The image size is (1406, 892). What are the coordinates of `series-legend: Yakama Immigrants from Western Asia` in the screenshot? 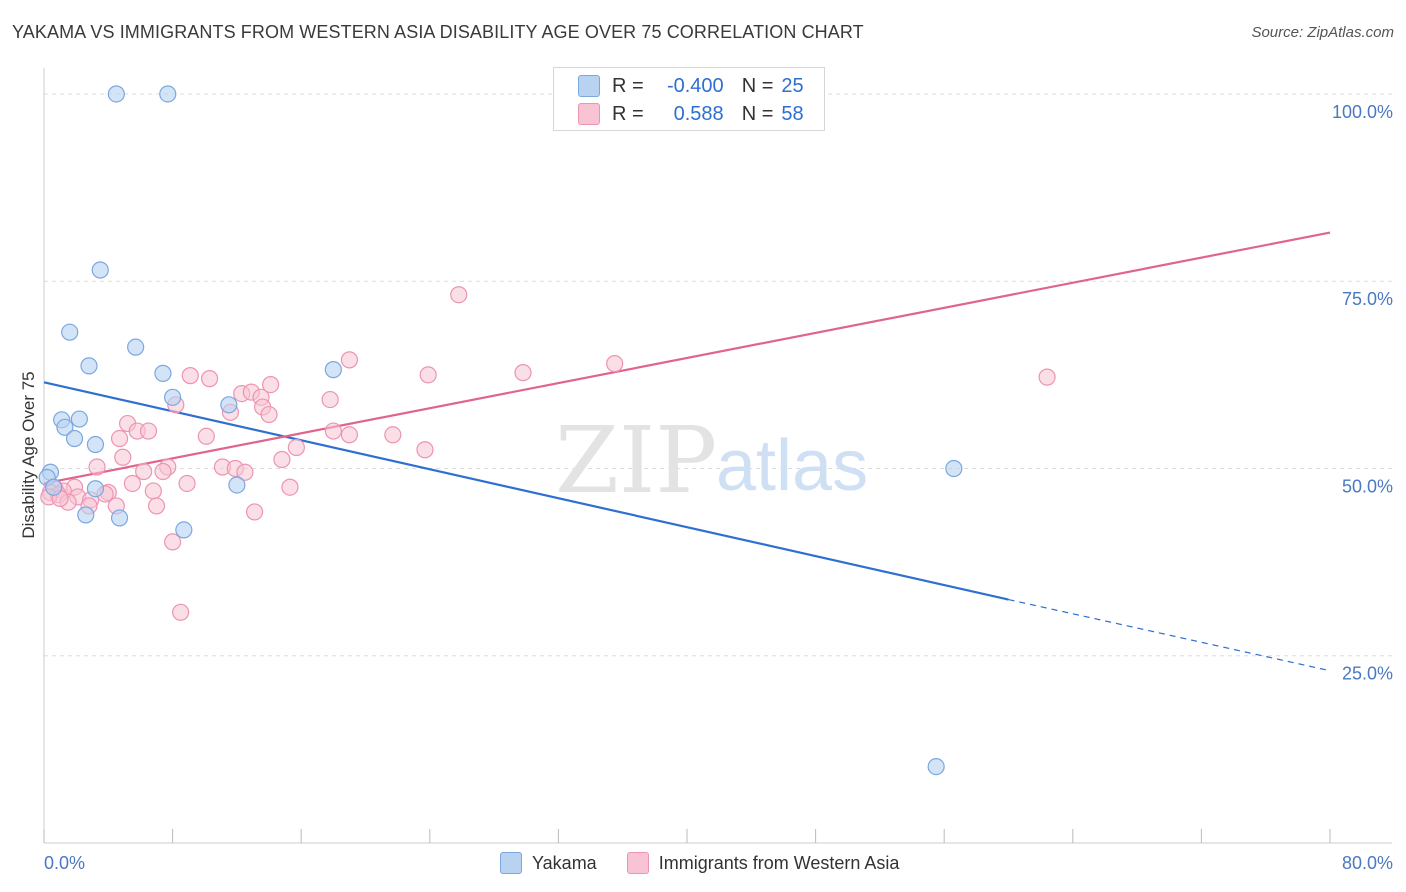 It's located at (714, 863).